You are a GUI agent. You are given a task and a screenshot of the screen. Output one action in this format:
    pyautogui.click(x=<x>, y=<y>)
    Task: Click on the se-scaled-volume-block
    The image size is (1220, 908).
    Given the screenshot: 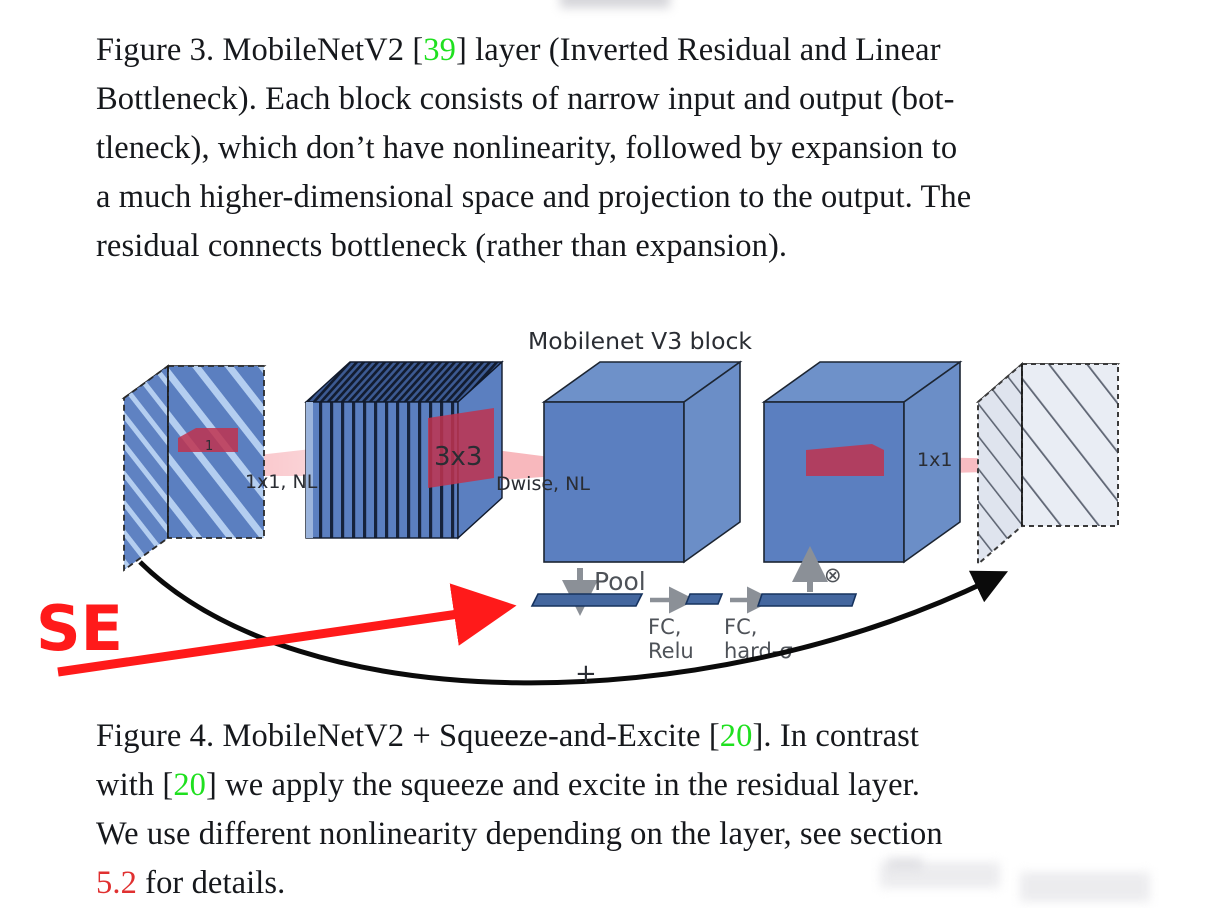 What is the action you would take?
    pyautogui.click(x=862, y=462)
    